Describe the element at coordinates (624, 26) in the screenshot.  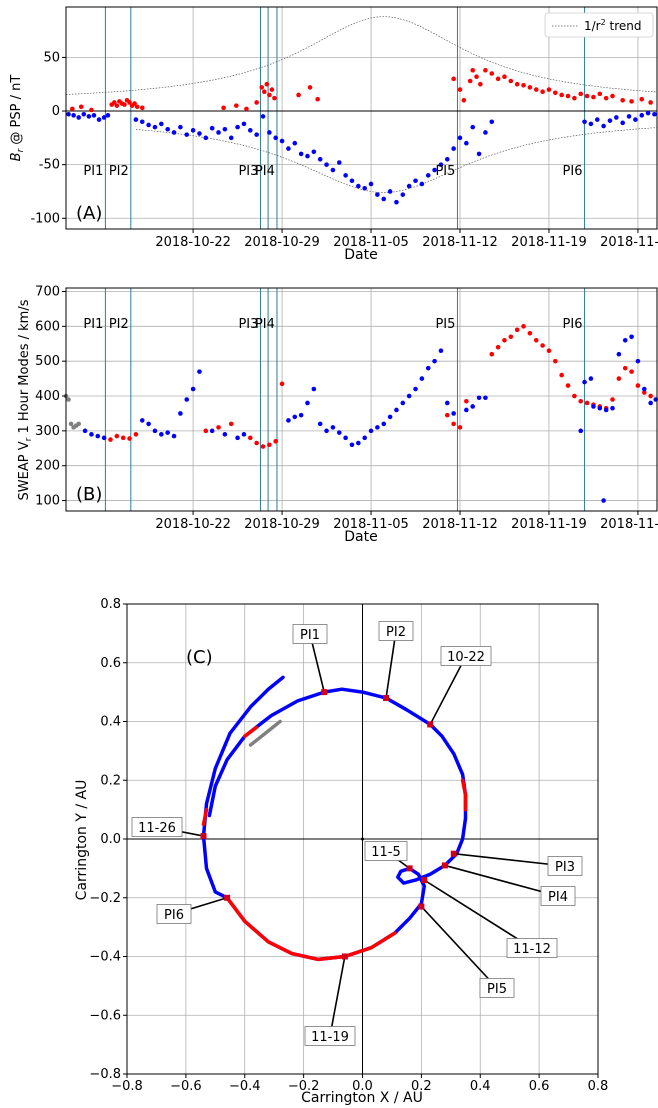
I see `panel-a-legend-label-post: trend` at that location.